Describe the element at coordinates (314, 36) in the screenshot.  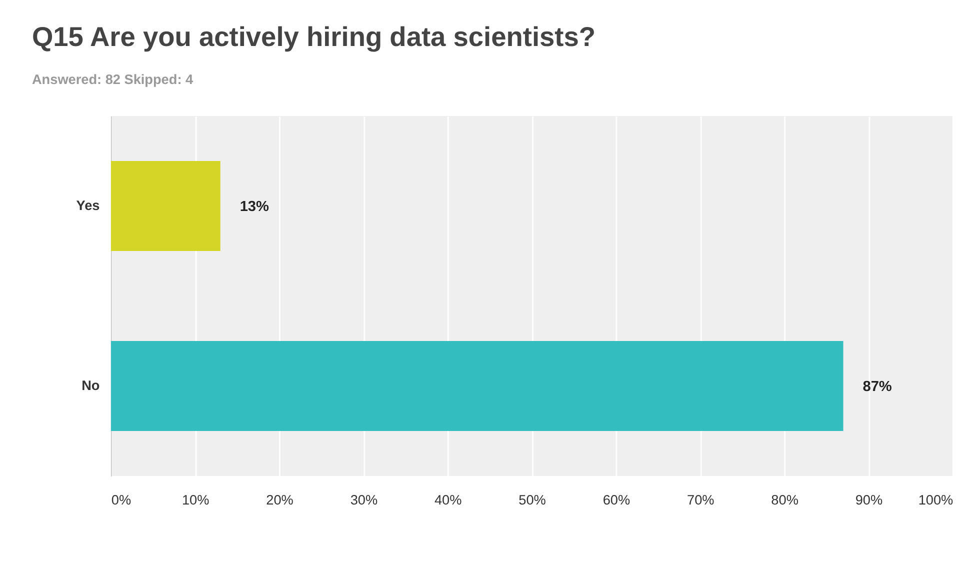
I see `chart-title: Q15 Are you actively hiring data scientists?` at that location.